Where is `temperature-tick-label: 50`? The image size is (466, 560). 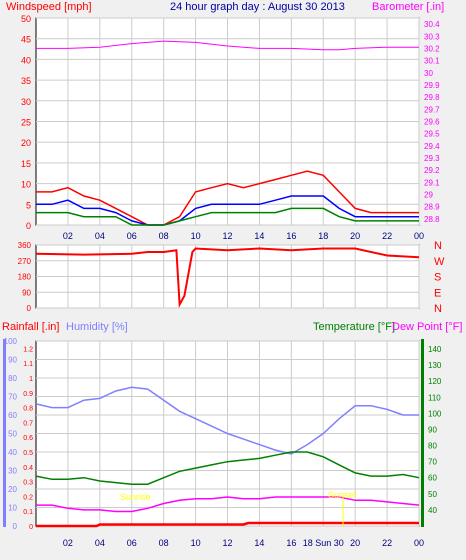 temperature-tick-label: 50 is located at coordinates (432, 494).